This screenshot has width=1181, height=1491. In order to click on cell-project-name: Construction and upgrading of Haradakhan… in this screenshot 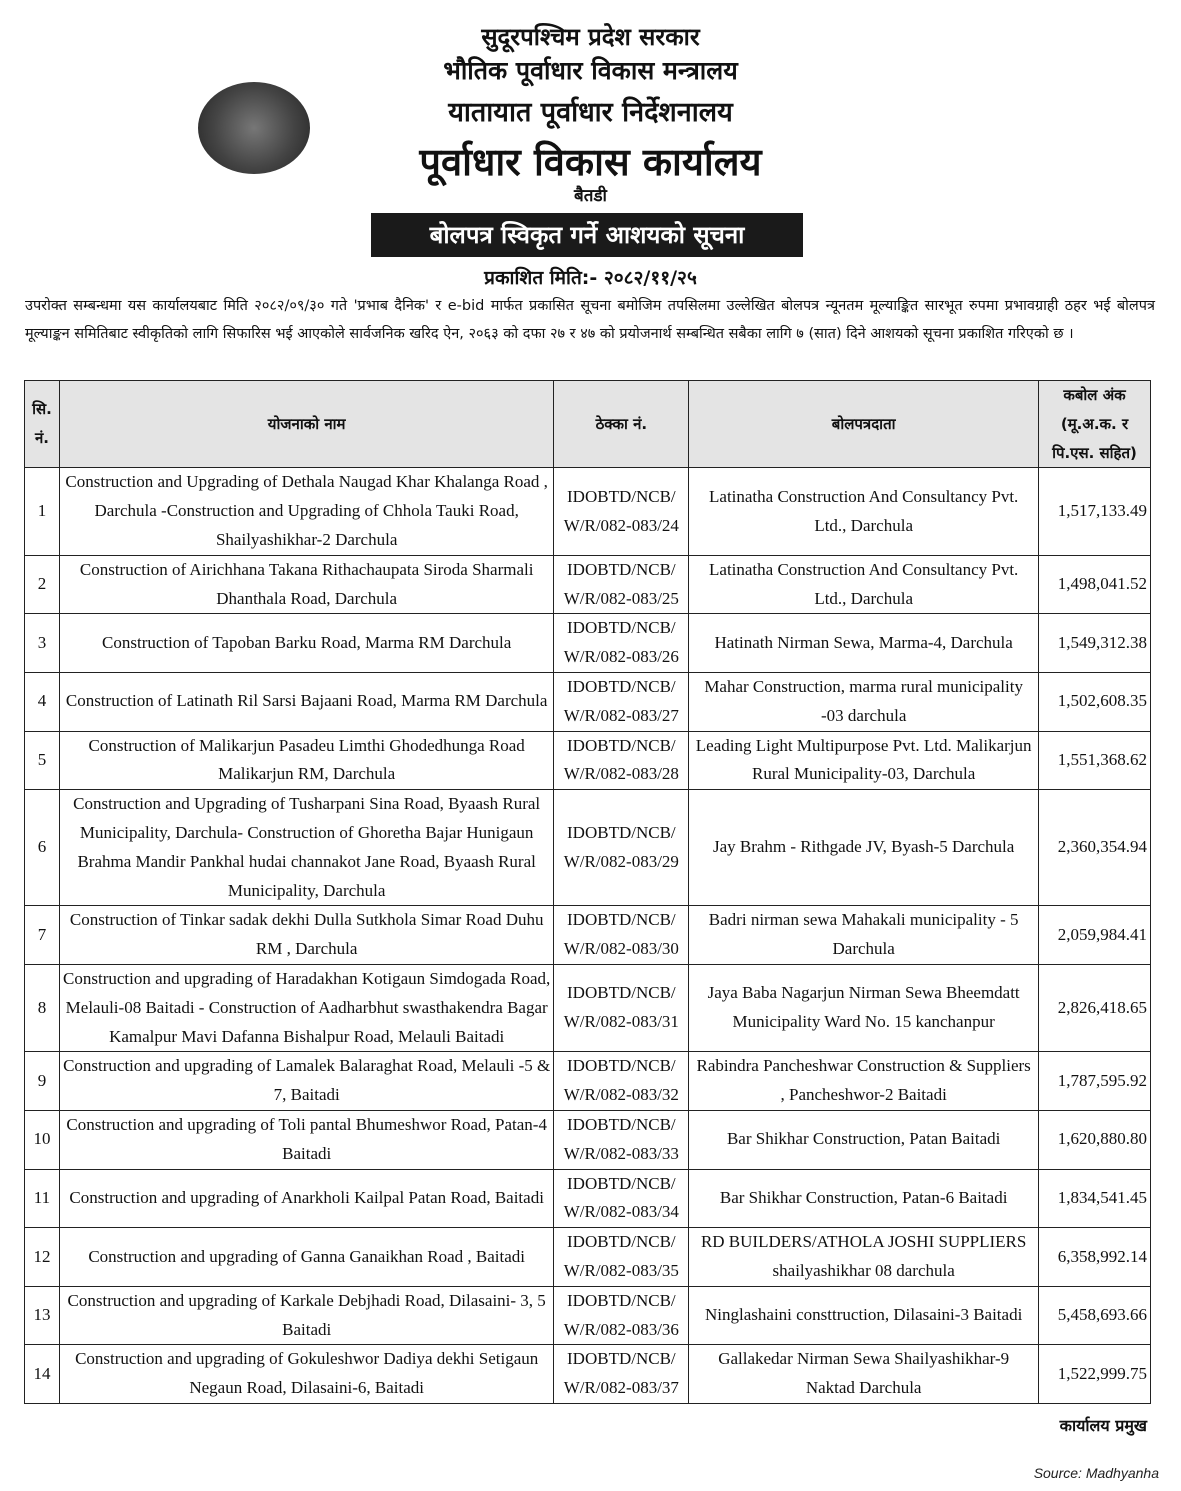, I will do `click(306, 1008)`.